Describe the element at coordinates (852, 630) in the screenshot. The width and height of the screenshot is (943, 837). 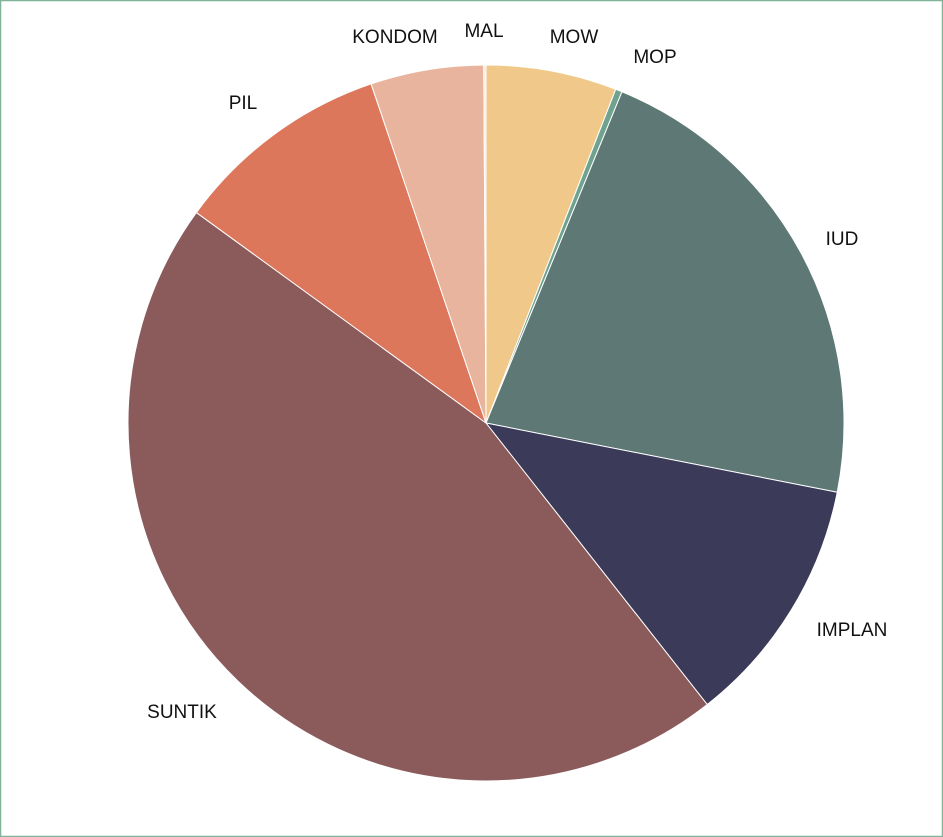
I see `slice-label: IMPLAN` at that location.